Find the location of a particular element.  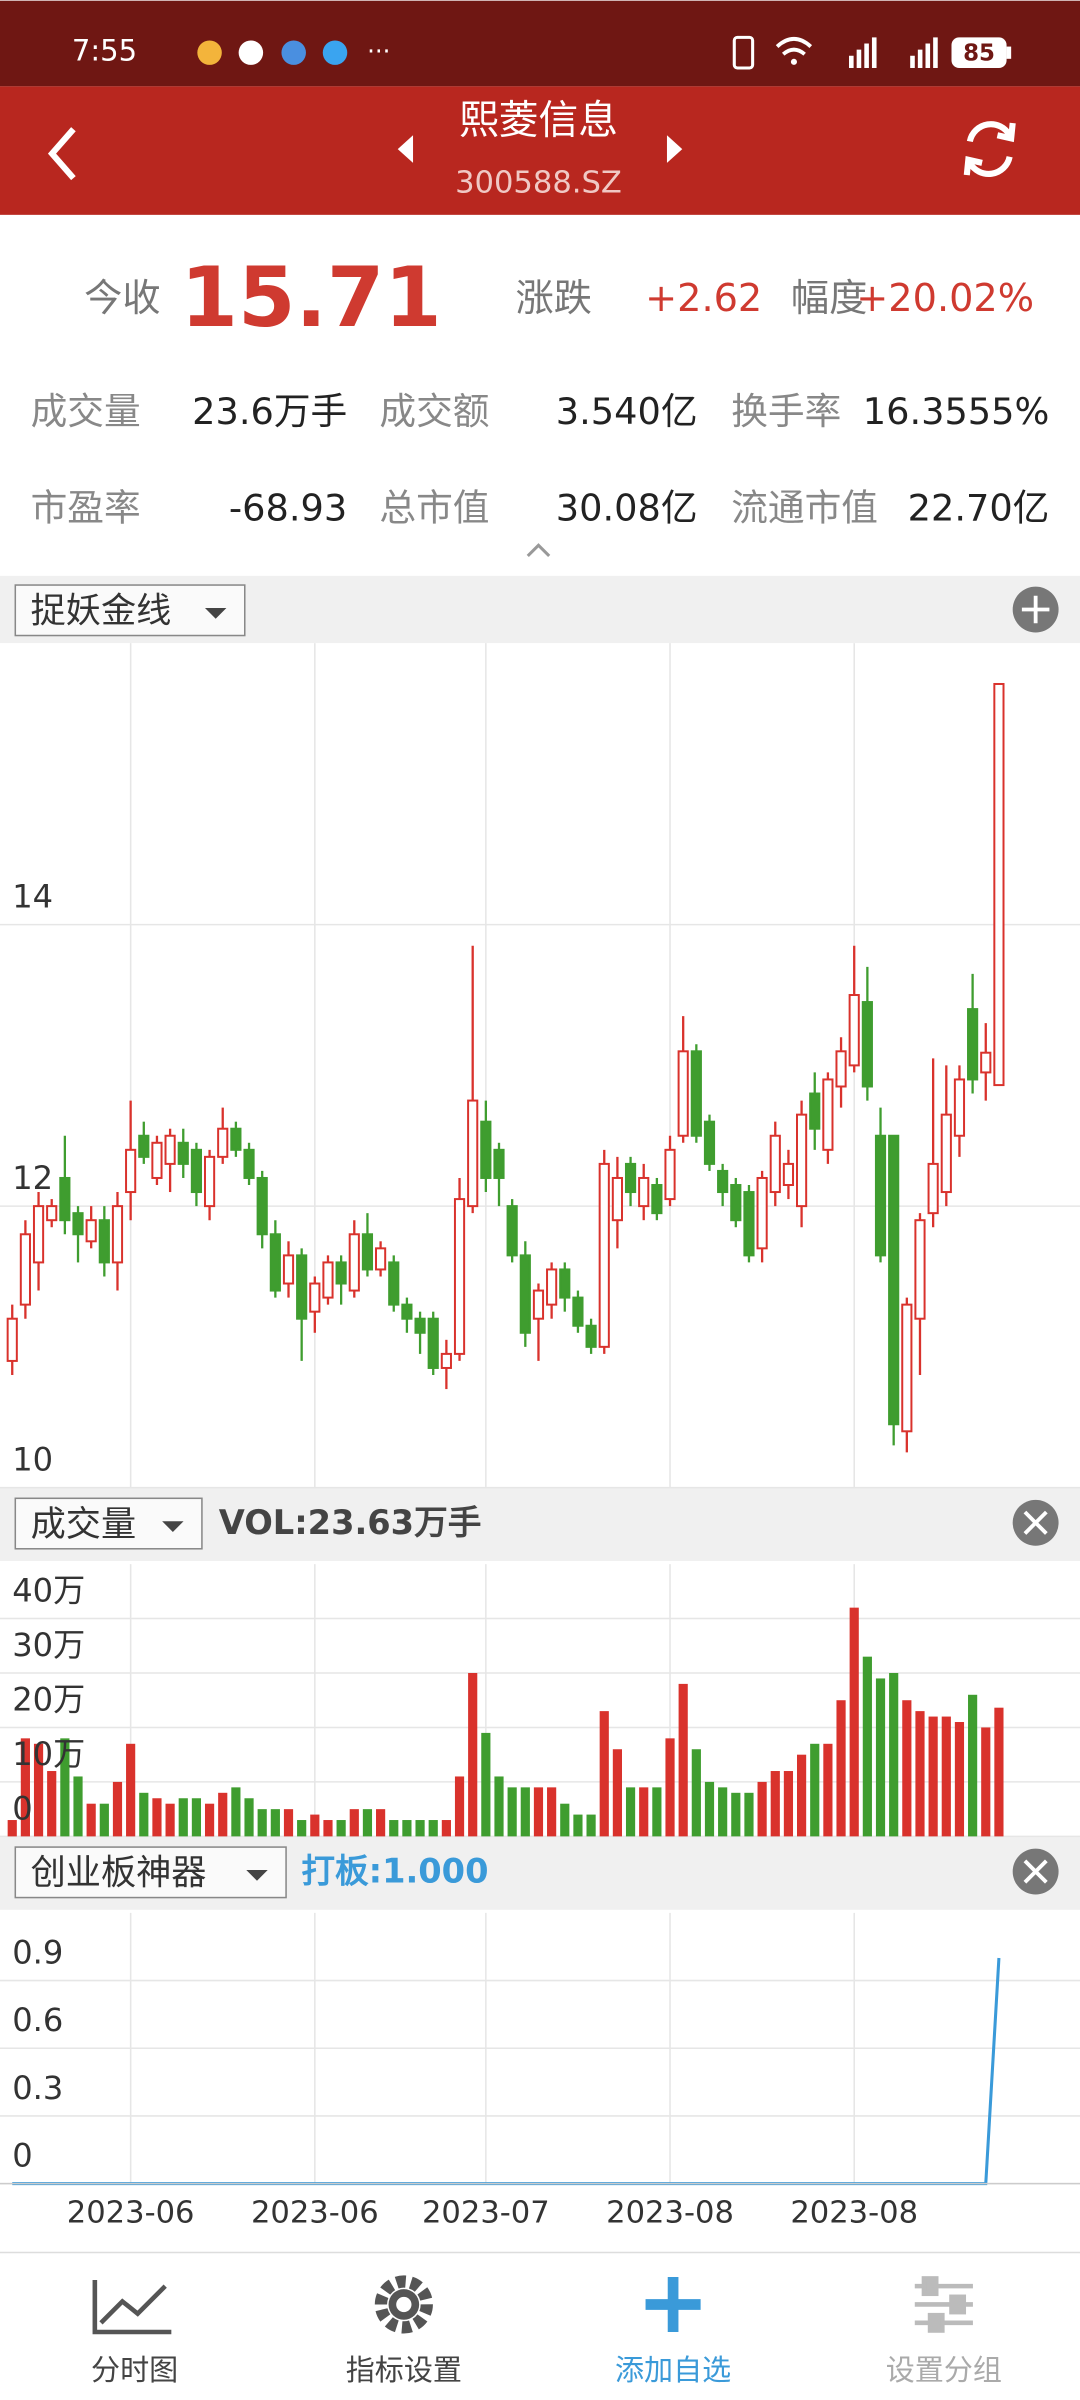

prev-stock is located at coordinates (405, 149).